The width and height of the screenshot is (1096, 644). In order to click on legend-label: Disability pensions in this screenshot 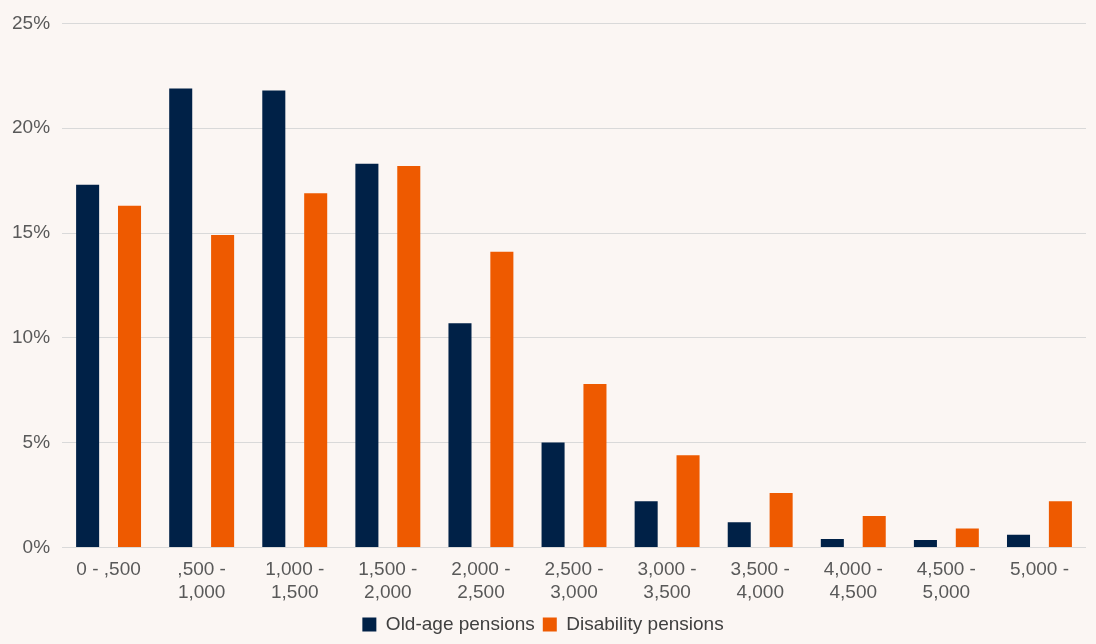, I will do `click(645, 623)`.